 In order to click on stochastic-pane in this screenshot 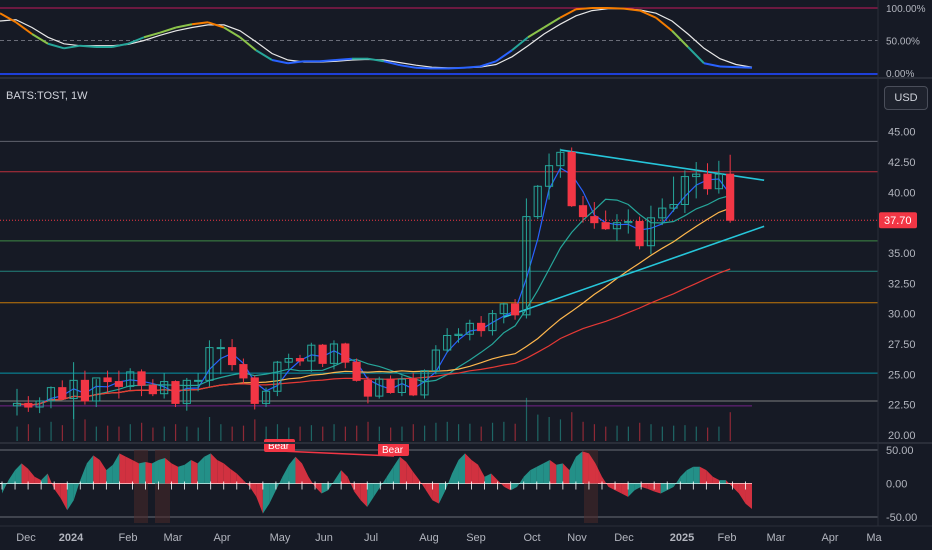, I will do `click(439, 41)`.